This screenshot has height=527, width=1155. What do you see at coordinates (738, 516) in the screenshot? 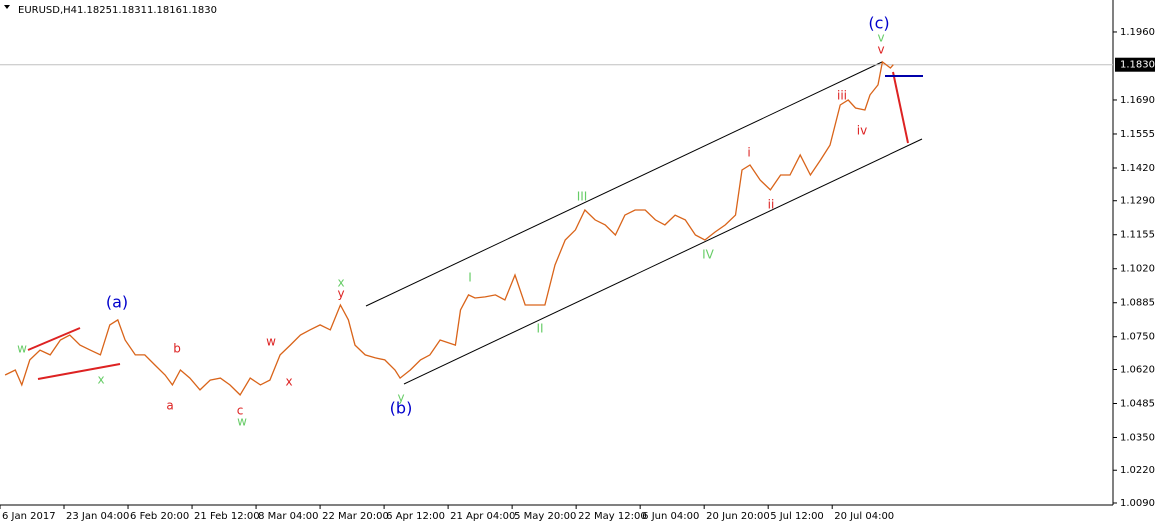
I see `x-tick-label: 20 Jun 20:00` at bounding box center [738, 516].